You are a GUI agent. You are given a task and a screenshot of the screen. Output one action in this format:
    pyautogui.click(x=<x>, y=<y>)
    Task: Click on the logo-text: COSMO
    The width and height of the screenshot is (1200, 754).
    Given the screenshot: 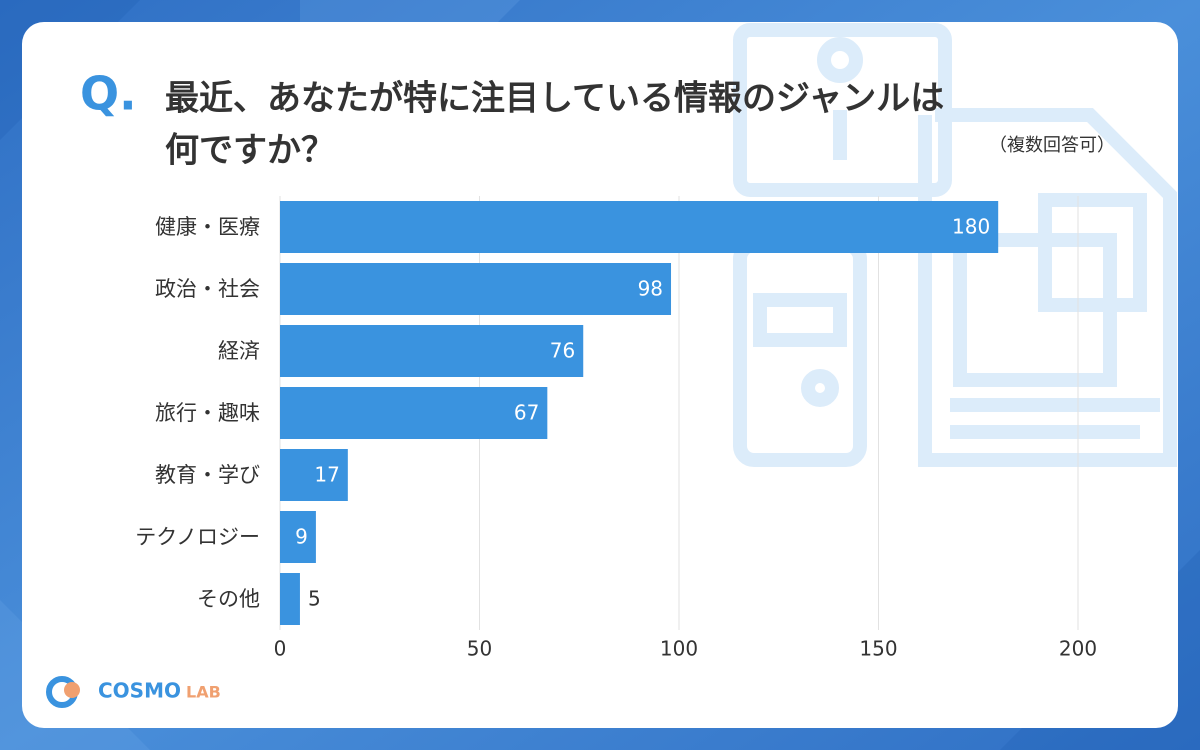 What is the action you would take?
    pyautogui.click(x=139, y=691)
    